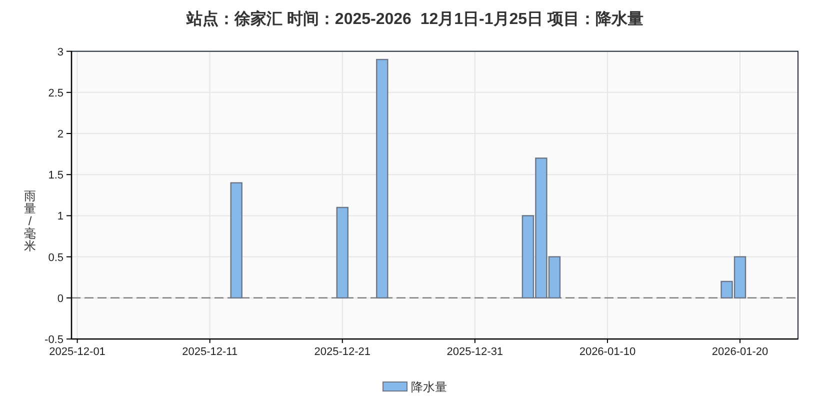 This screenshot has height=409, width=830. I want to click on y-tick-label: 0, so click(60, 298).